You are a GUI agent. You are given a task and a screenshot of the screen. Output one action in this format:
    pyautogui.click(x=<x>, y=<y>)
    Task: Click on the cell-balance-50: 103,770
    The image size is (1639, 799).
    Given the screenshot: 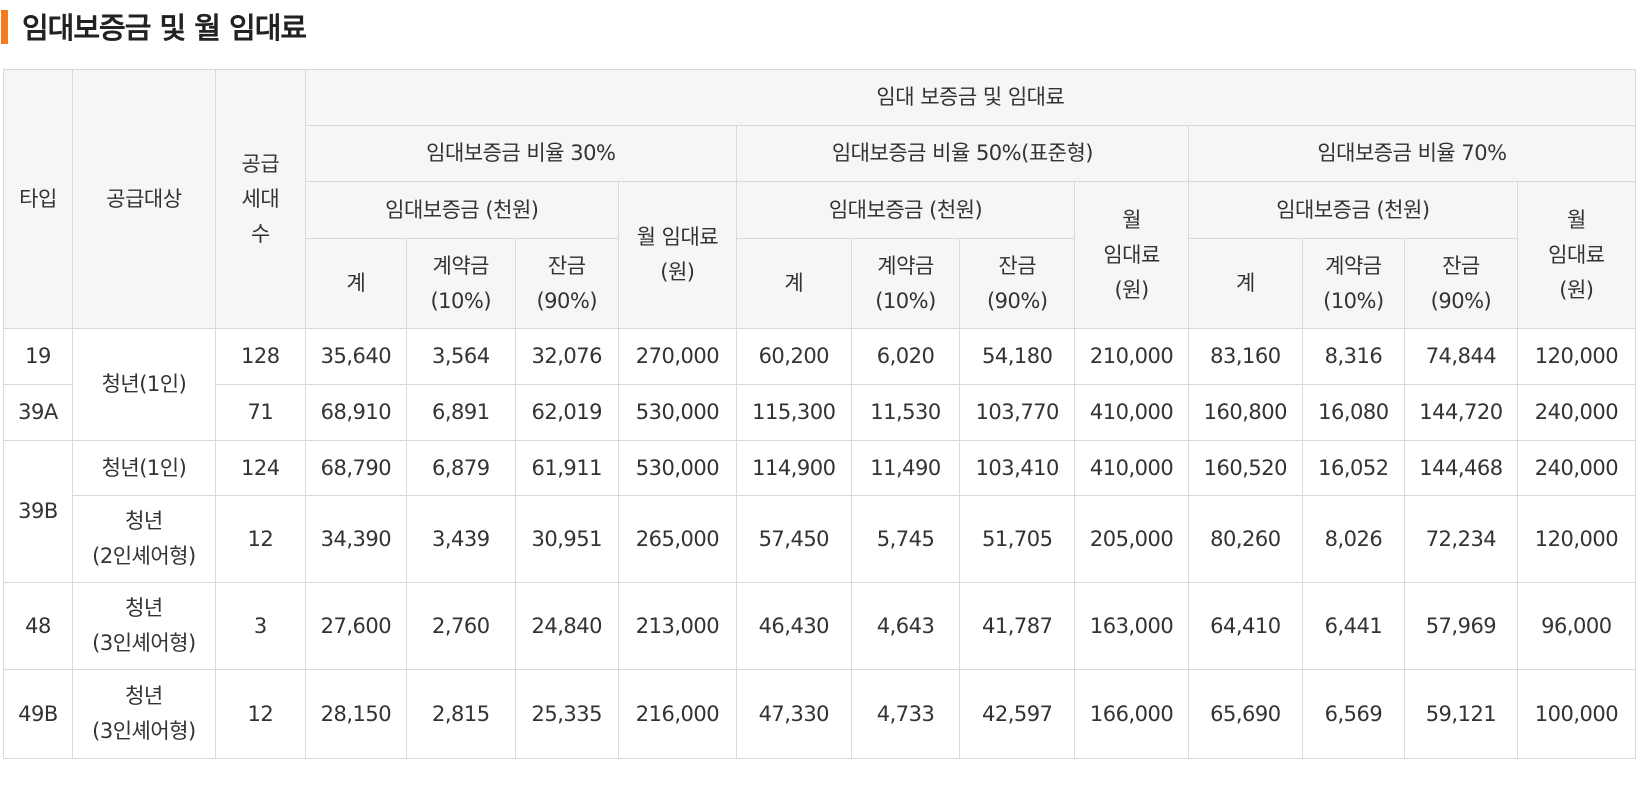 What is the action you would take?
    pyautogui.click(x=1017, y=412)
    